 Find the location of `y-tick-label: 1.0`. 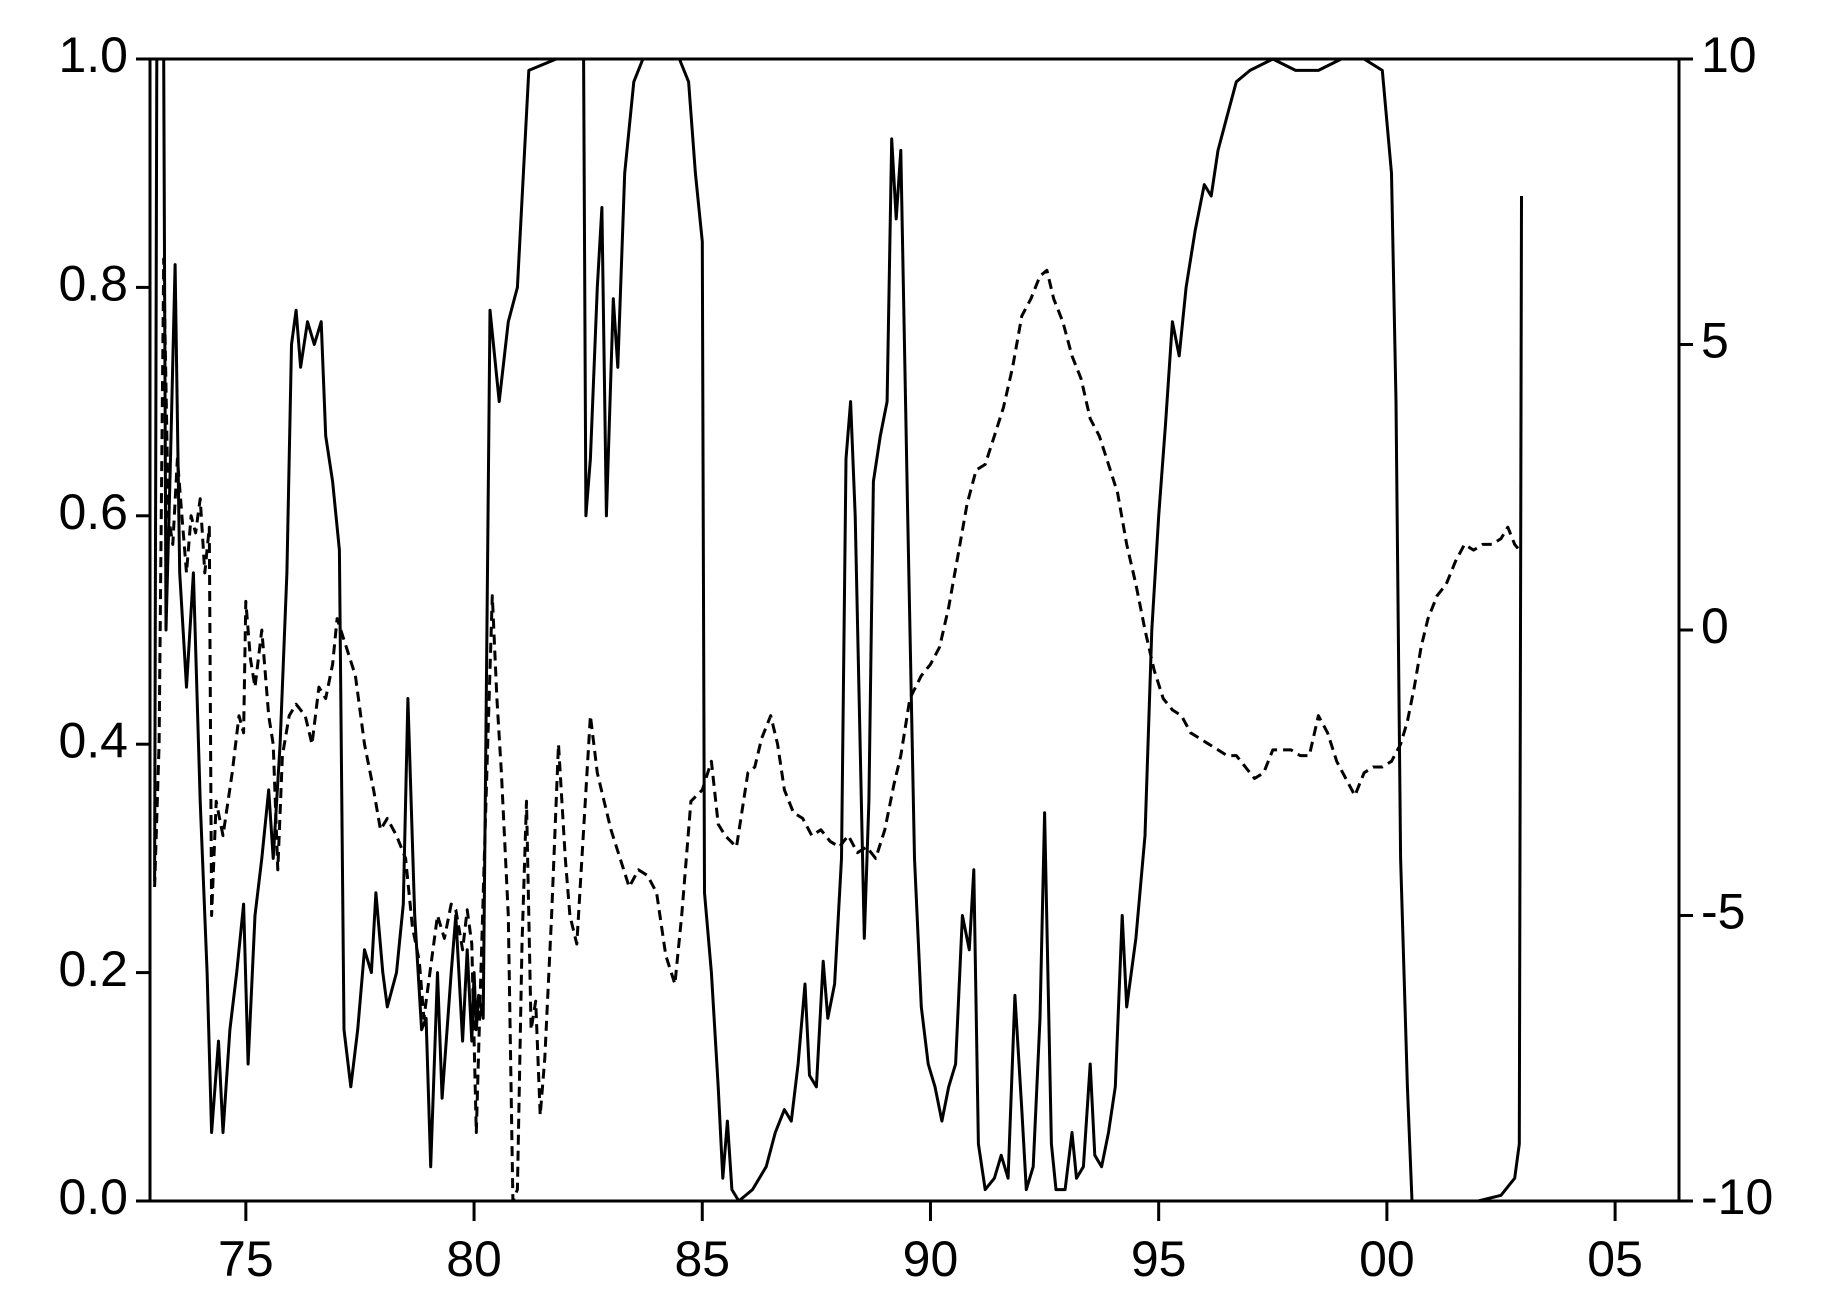

y-tick-label: 1.0 is located at coordinates (93, 55).